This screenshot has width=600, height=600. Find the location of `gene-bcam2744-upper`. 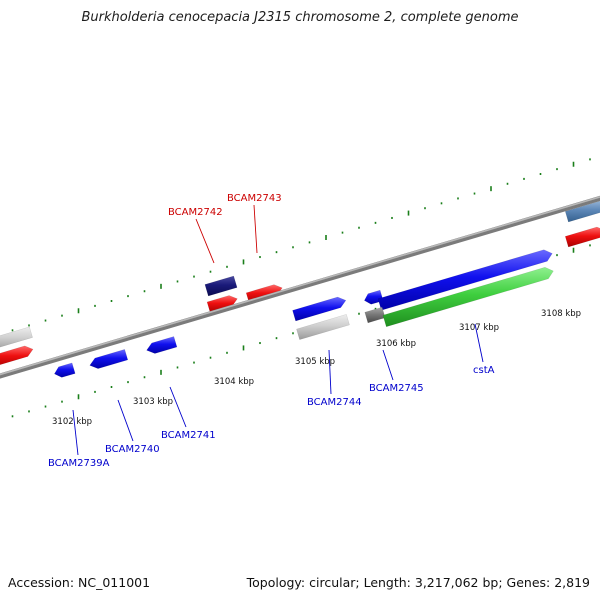

gene-bcam2744-upper is located at coordinates (319, 309).